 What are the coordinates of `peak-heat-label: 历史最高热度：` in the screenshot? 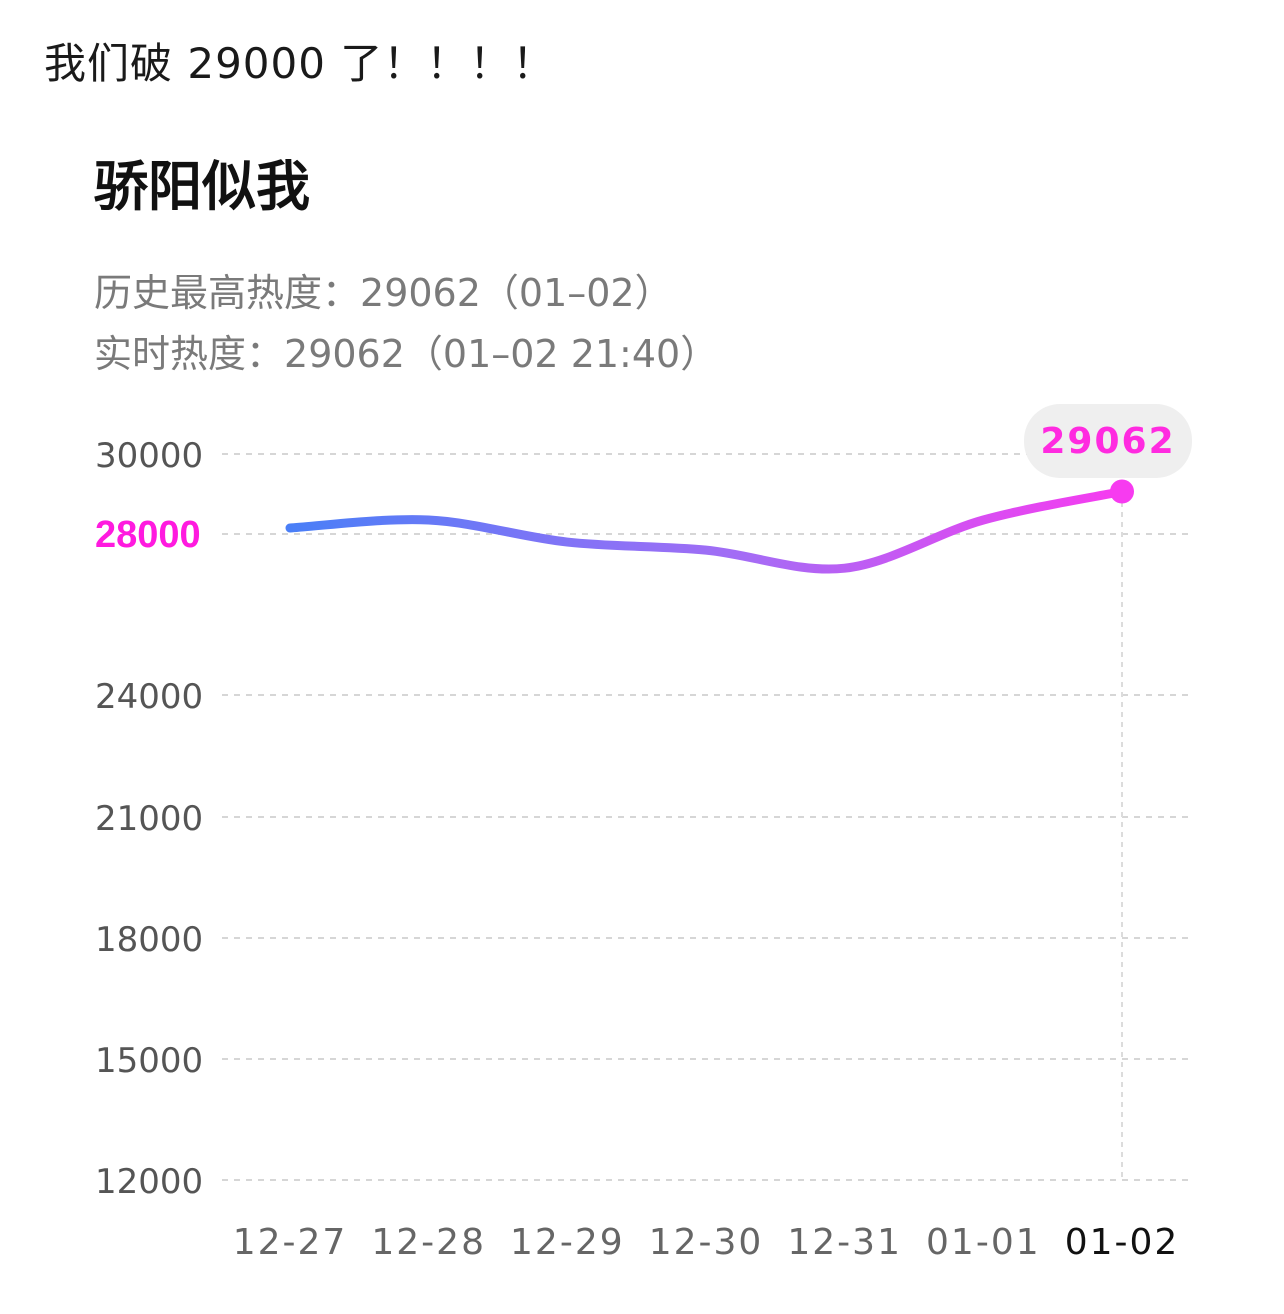 It's located at (227, 293).